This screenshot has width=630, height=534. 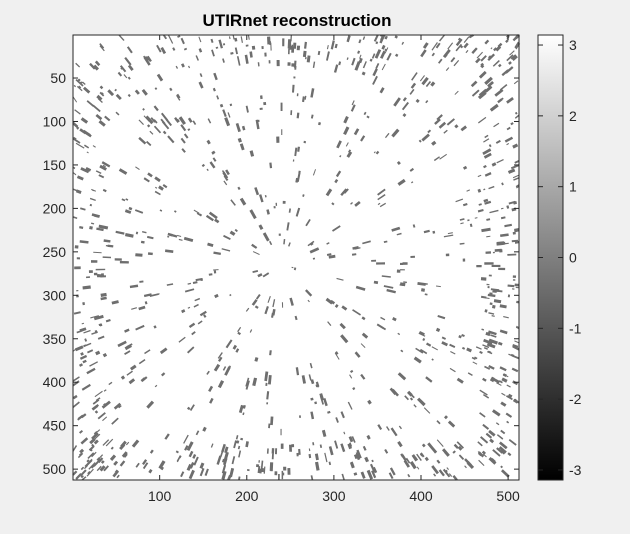 What do you see at coordinates (421, 496) in the screenshot?
I see `x-tick-label: 400` at bounding box center [421, 496].